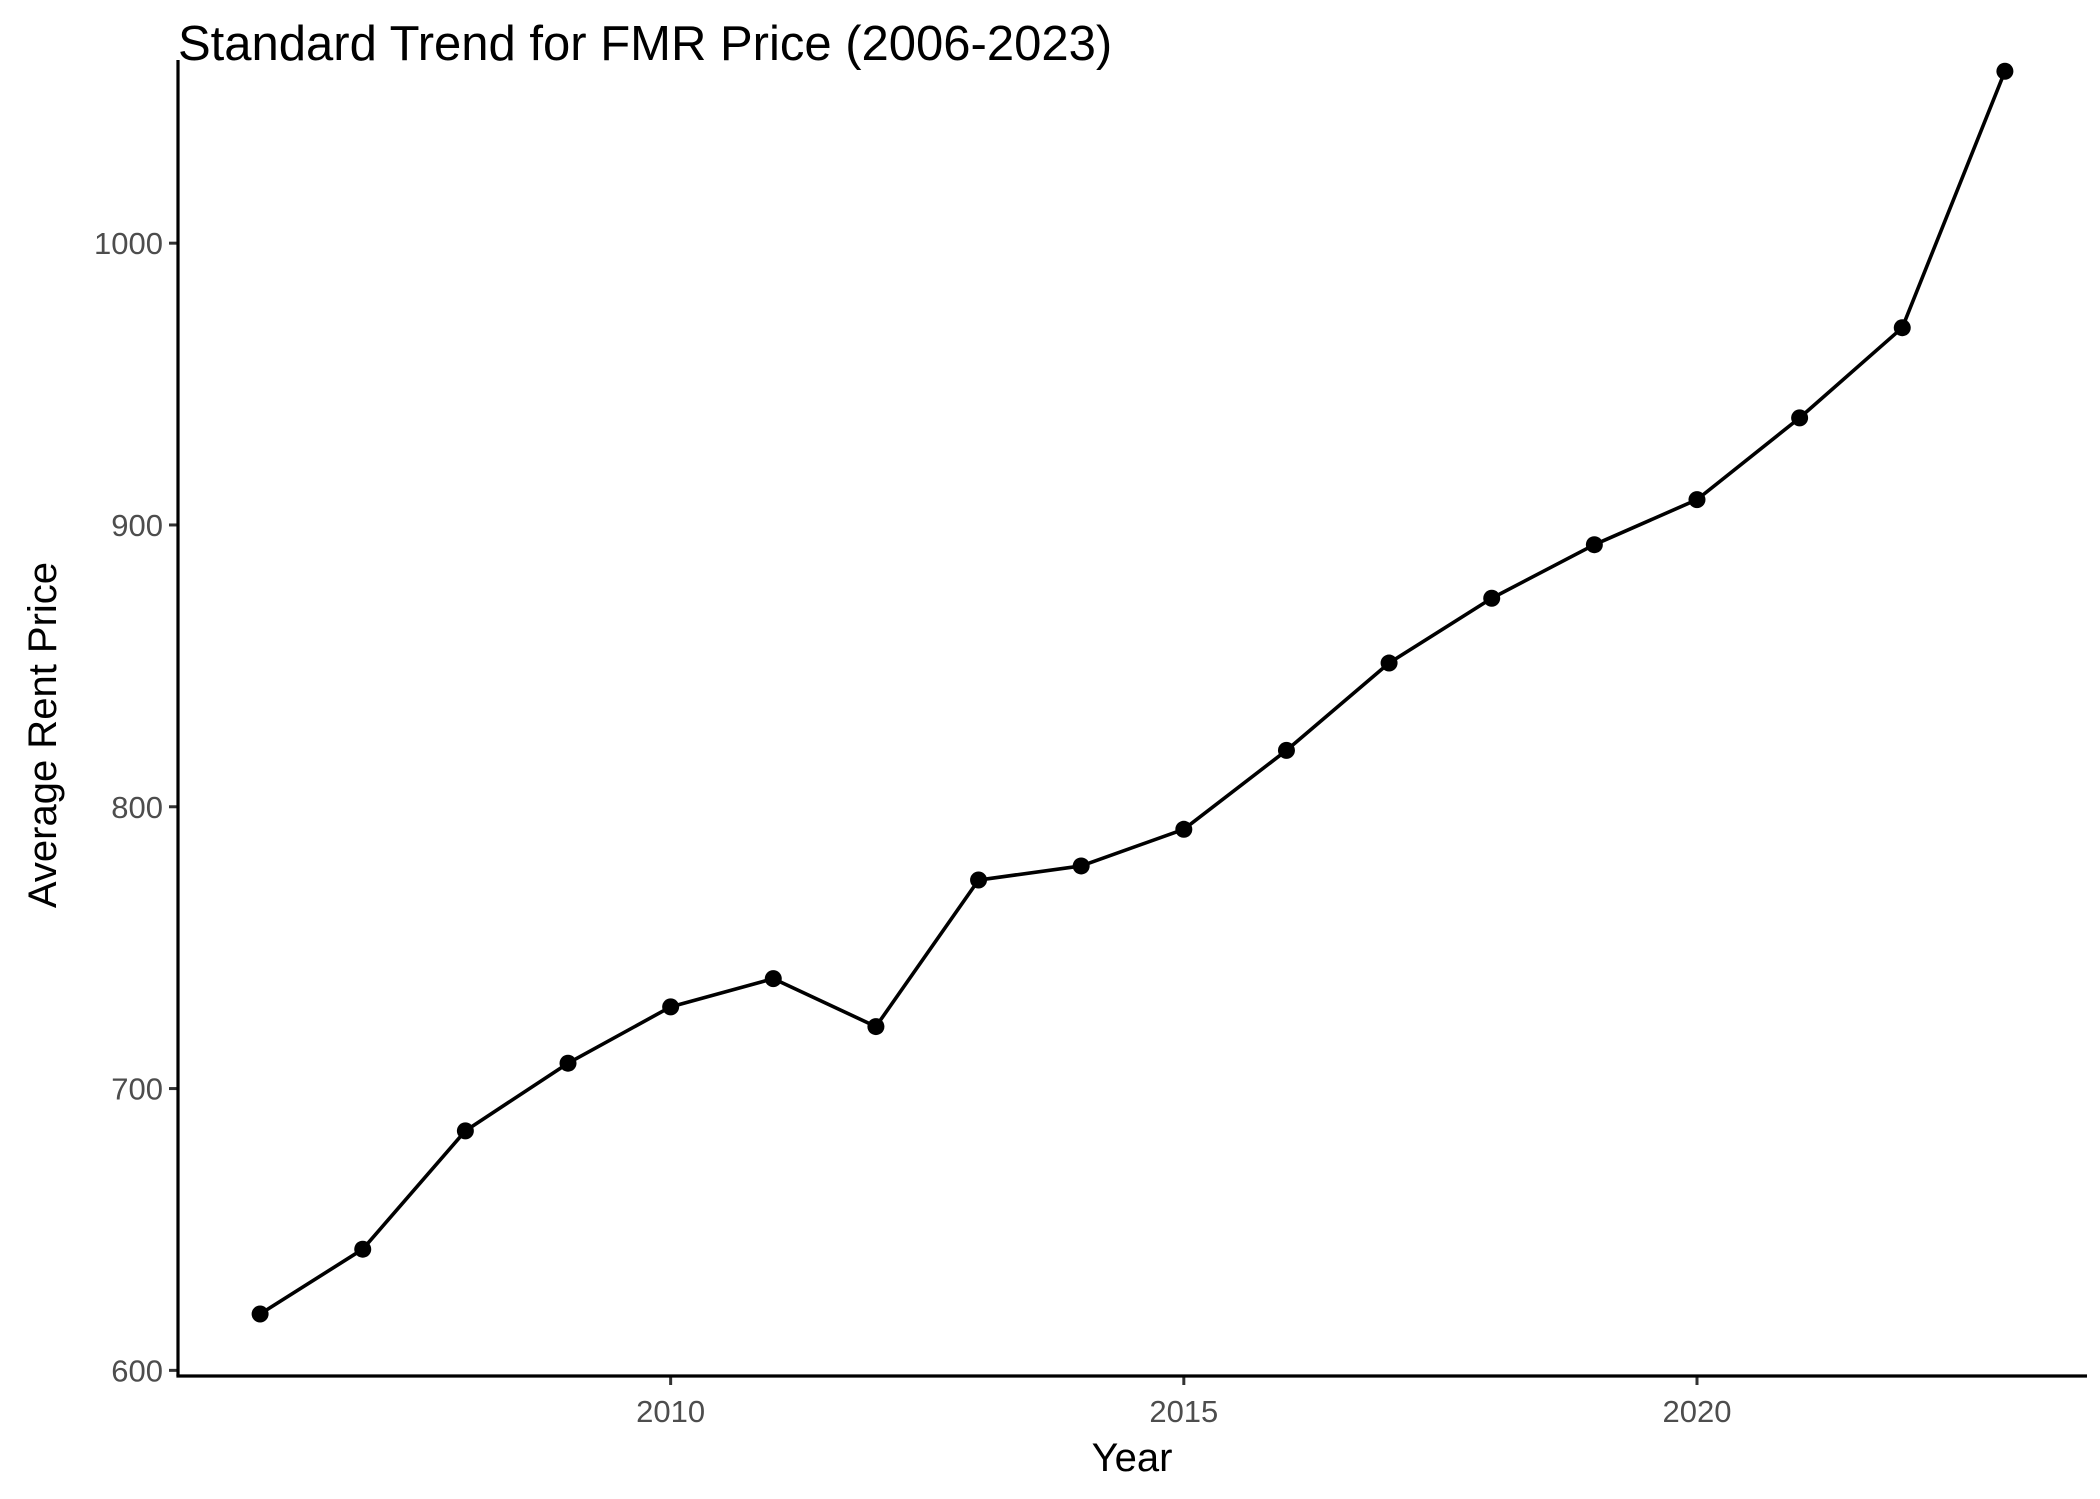 This screenshot has width=2100, height=1499. What do you see at coordinates (137, 1370) in the screenshot?
I see `y-tick-label: 600` at bounding box center [137, 1370].